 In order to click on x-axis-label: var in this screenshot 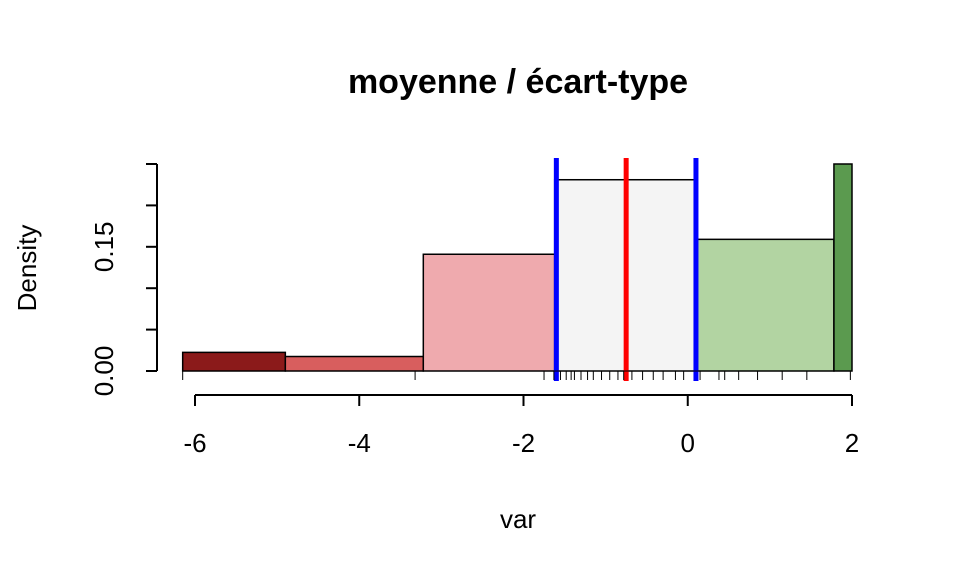, I will do `click(518, 519)`.